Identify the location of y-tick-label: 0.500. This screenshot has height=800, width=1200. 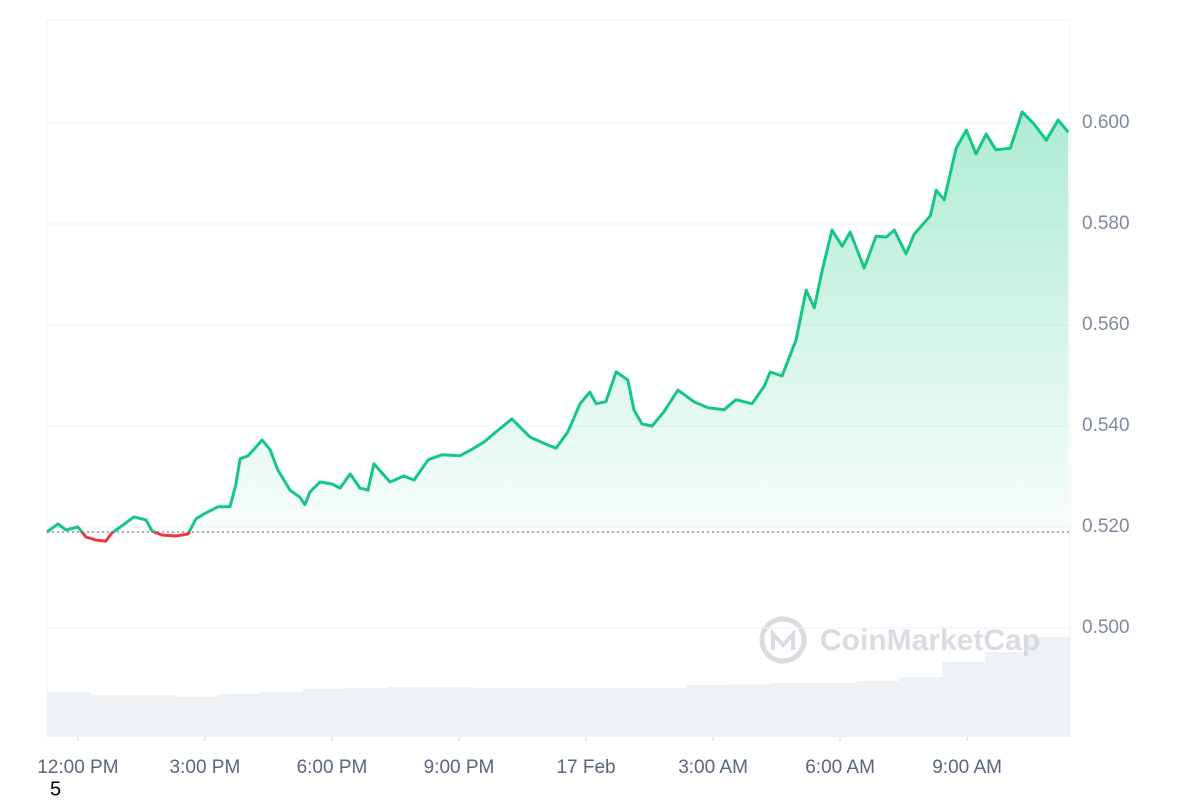
(1106, 627).